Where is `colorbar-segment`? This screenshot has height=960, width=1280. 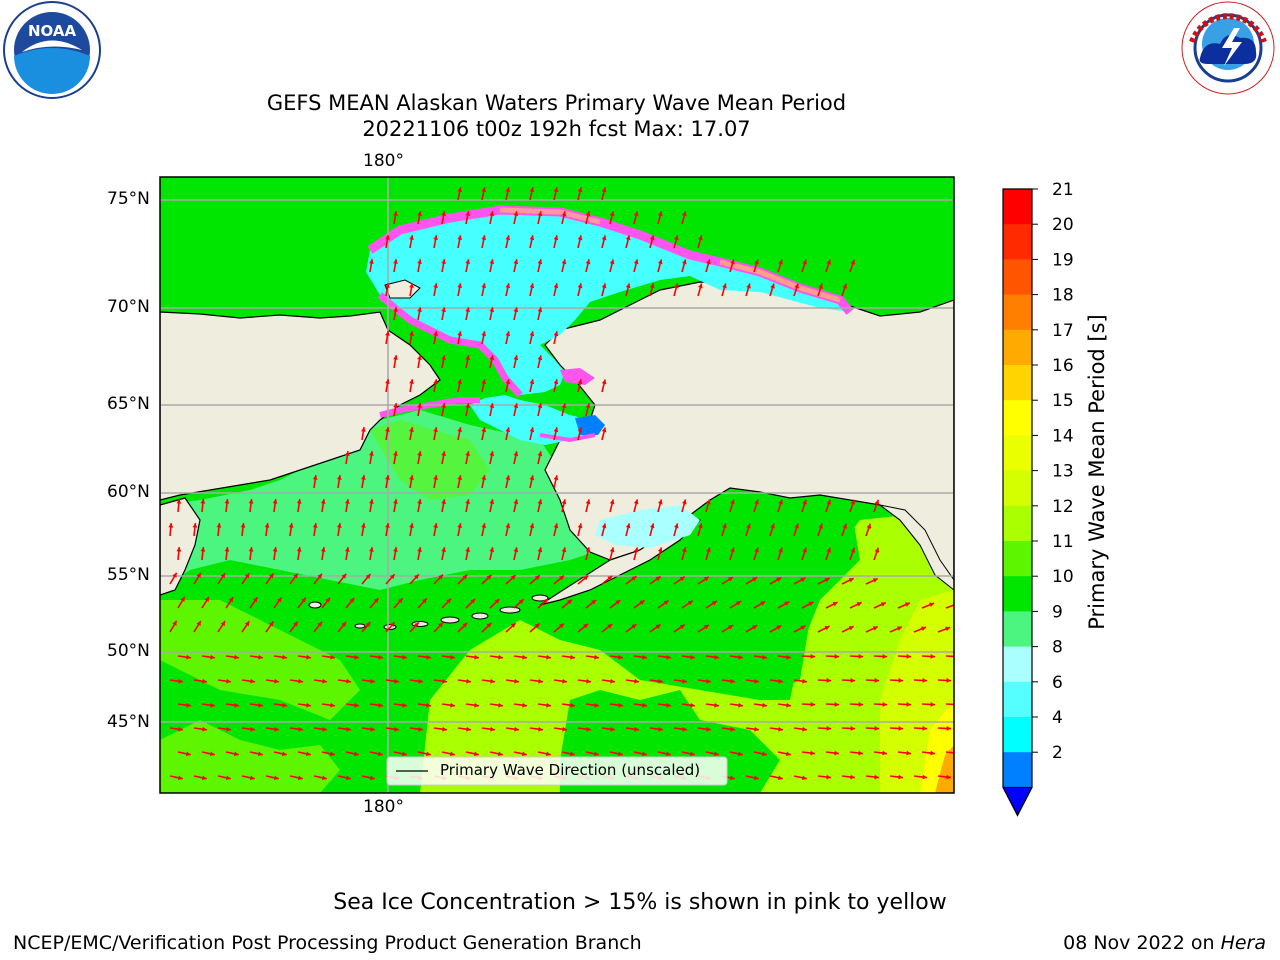
colorbar-segment is located at coordinates (1017, 207).